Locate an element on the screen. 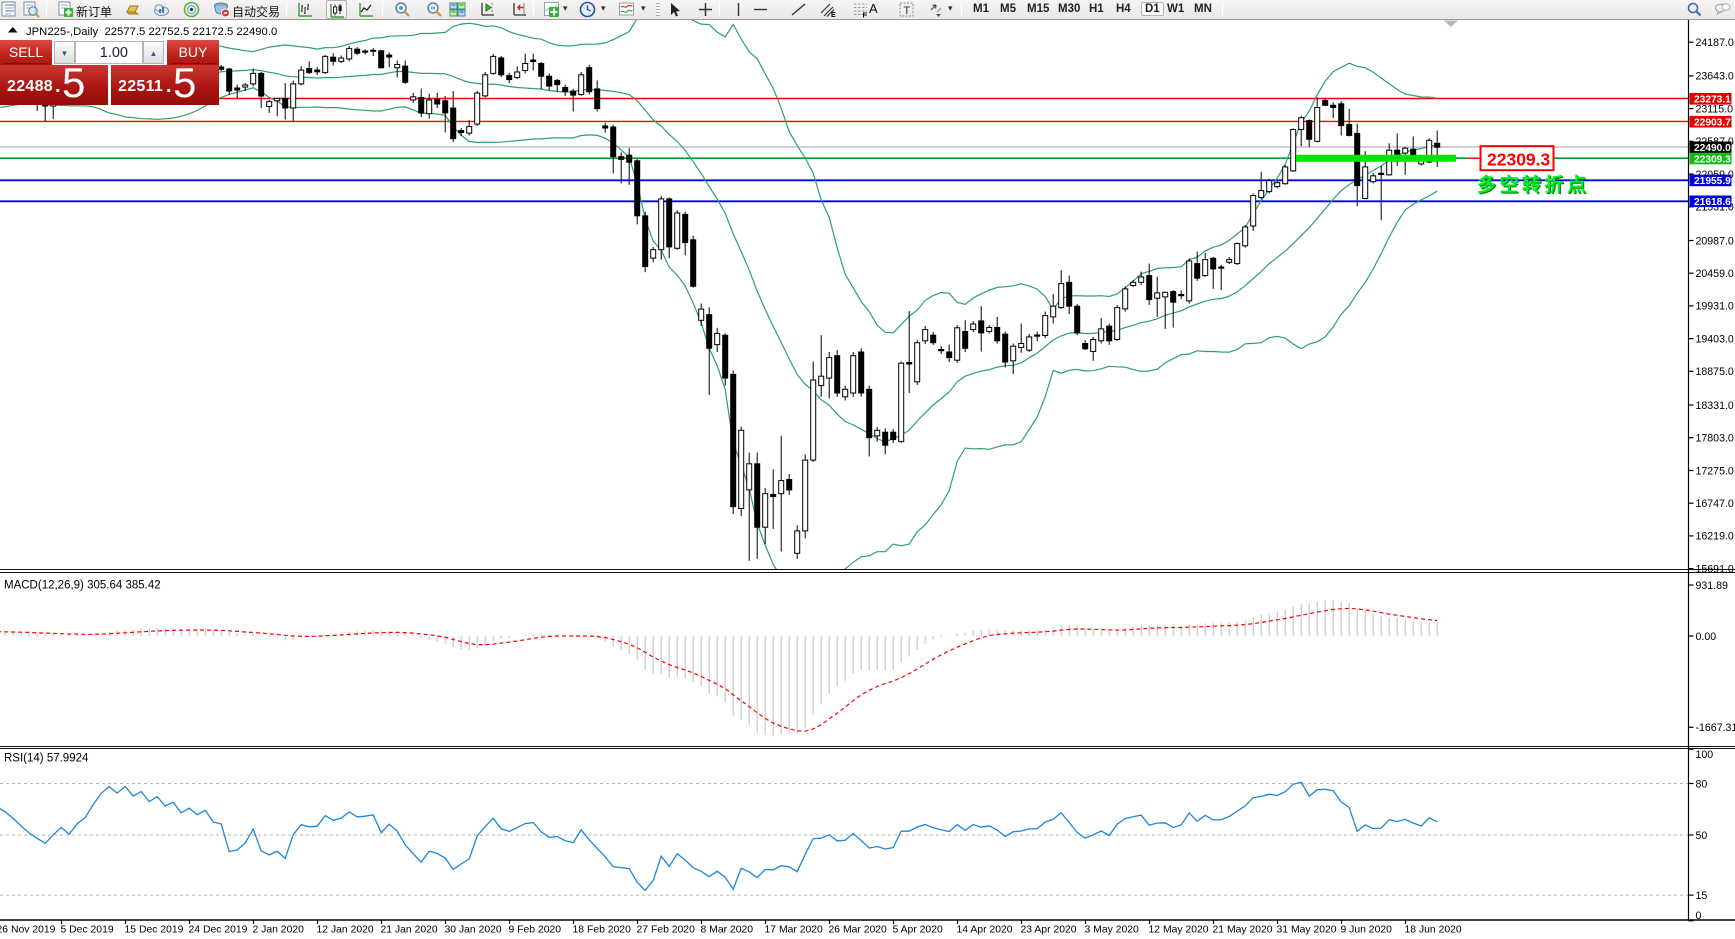 The width and height of the screenshot is (1735, 939). svg-text: 0.00 is located at coordinates (1706, 637).